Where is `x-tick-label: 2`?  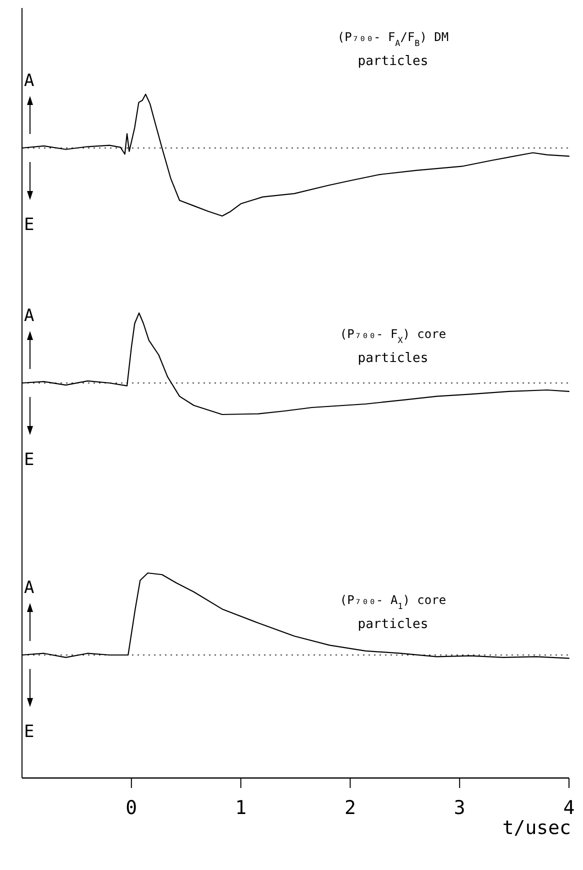
x-tick-label: 2 is located at coordinates (350, 808).